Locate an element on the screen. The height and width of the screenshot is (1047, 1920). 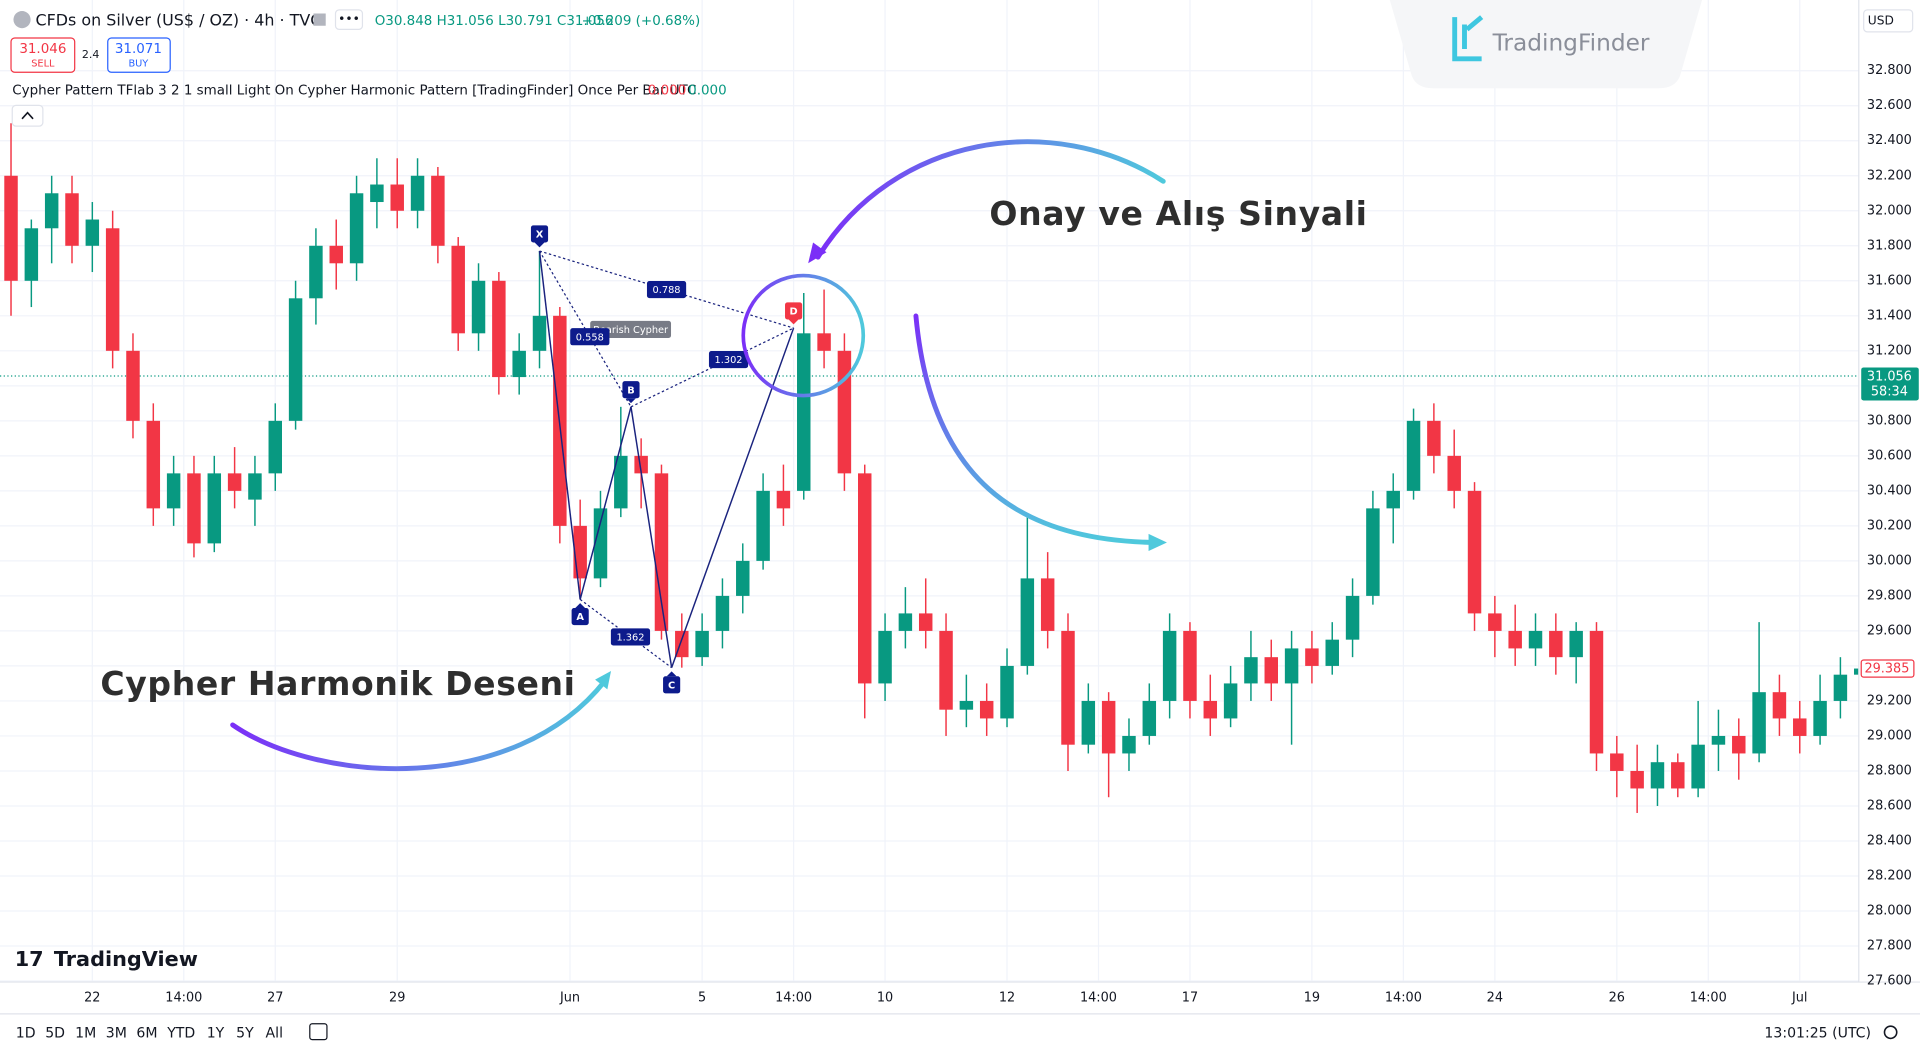
collapse-button is located at coordinates (27, 115).